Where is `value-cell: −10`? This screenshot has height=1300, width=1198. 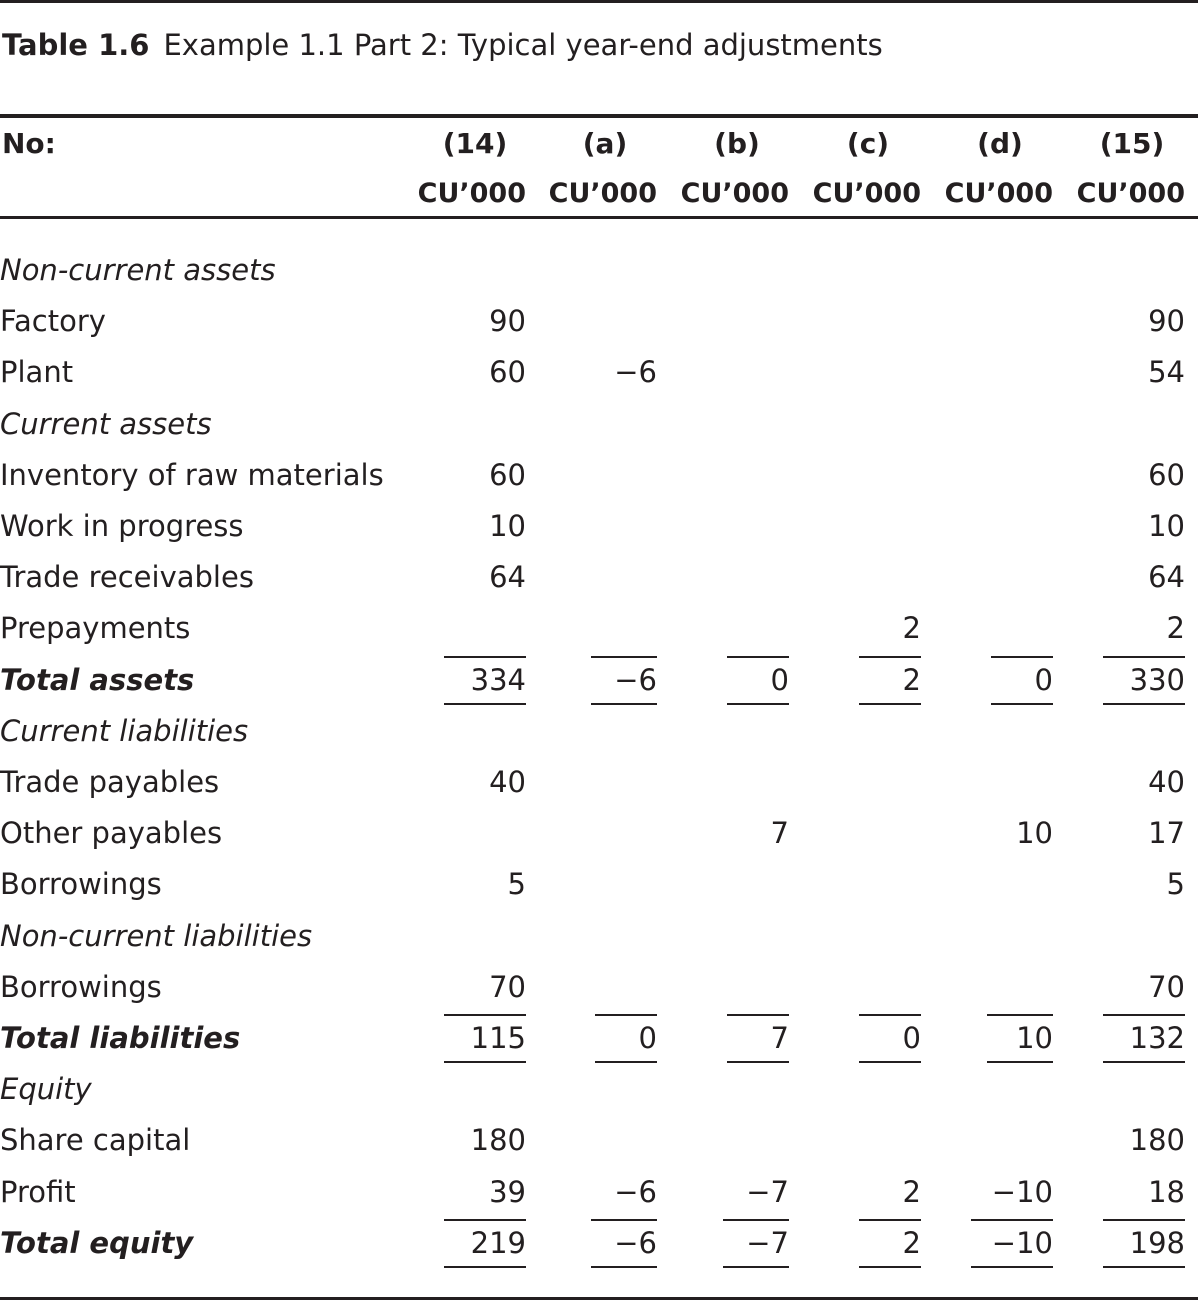 value-cell: −10 is located at coordinates (1022, 1191).